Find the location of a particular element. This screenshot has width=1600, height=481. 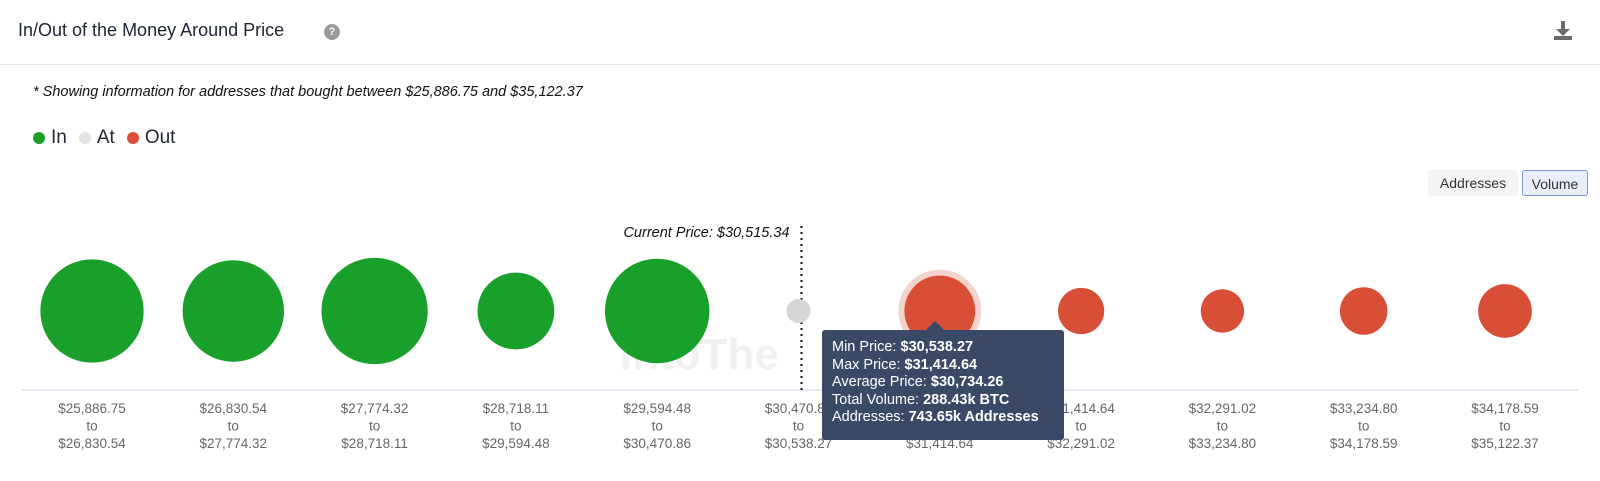

price-bucket-0: $25,886.75 to $26,830.54 is located at coordinates (92, 355).